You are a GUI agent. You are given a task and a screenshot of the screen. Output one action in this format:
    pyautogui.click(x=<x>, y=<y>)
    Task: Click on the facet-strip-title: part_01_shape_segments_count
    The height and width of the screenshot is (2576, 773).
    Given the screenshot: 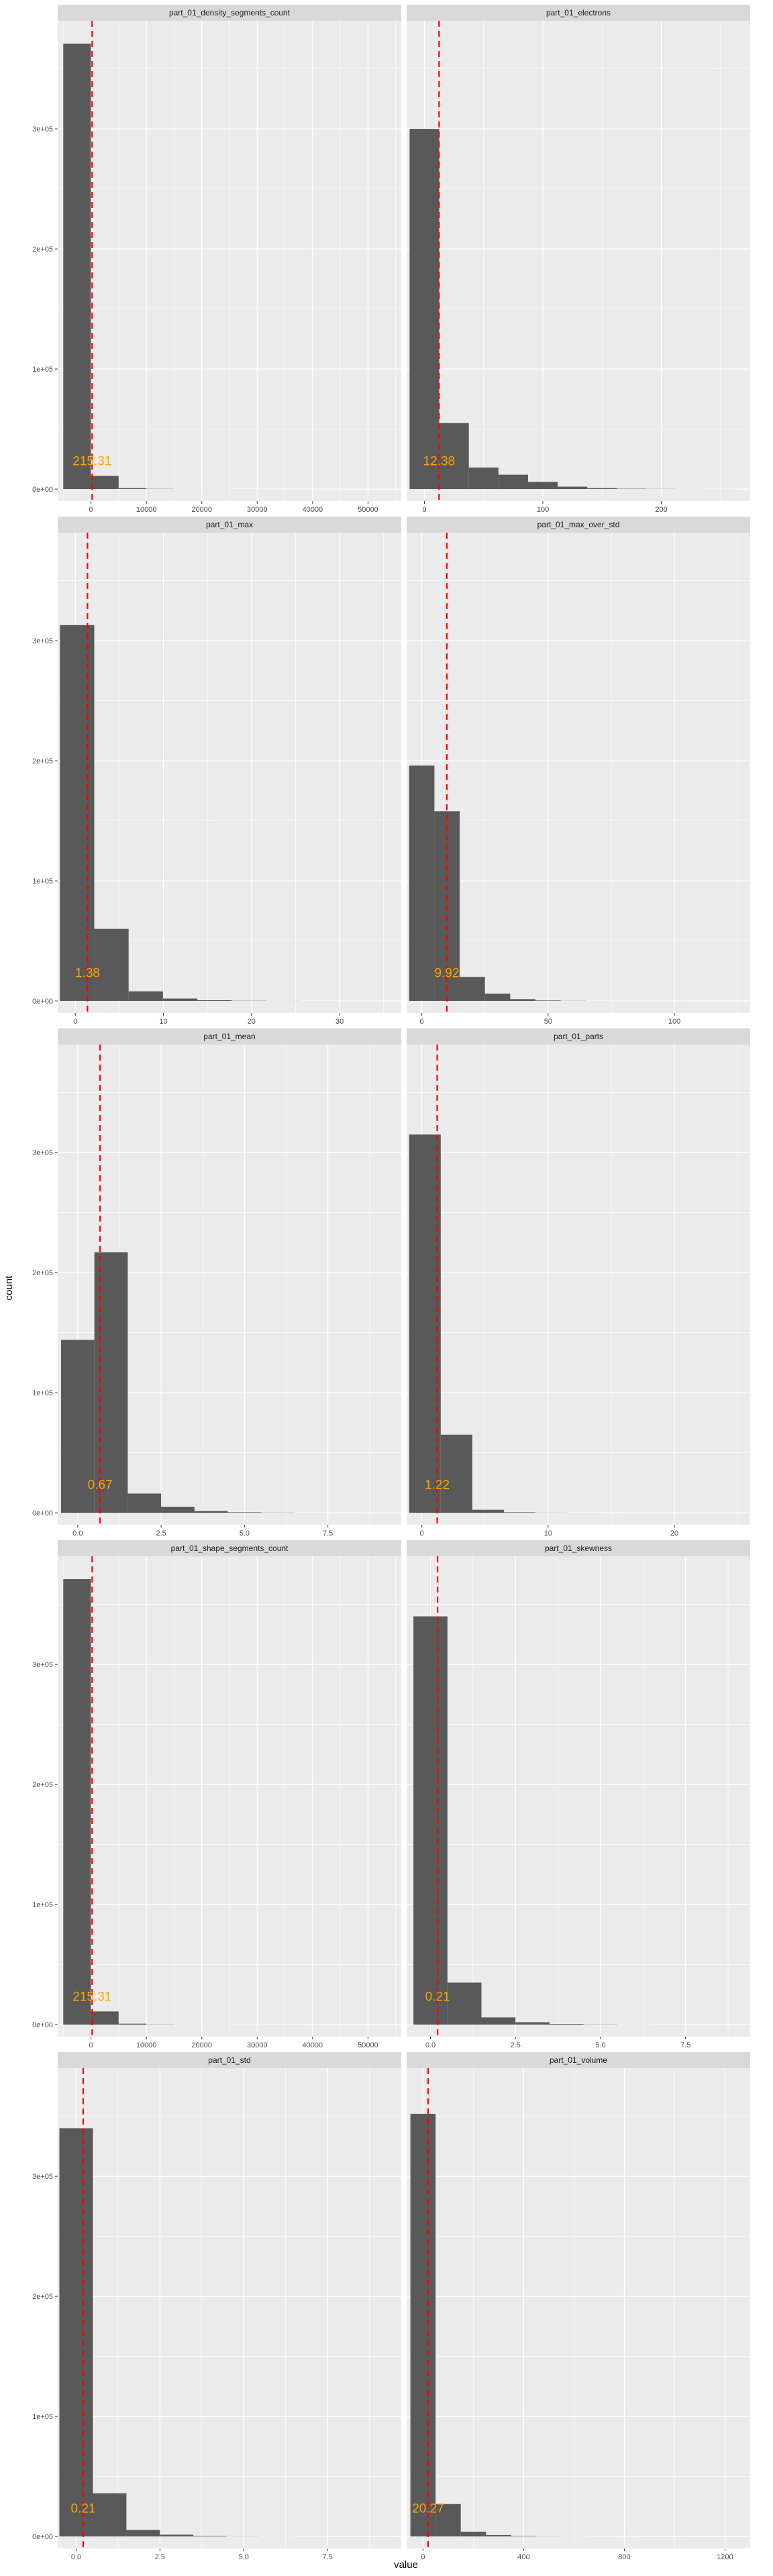 What is the action you would take?
    pyautogui.click(x=230, y=1548)
    